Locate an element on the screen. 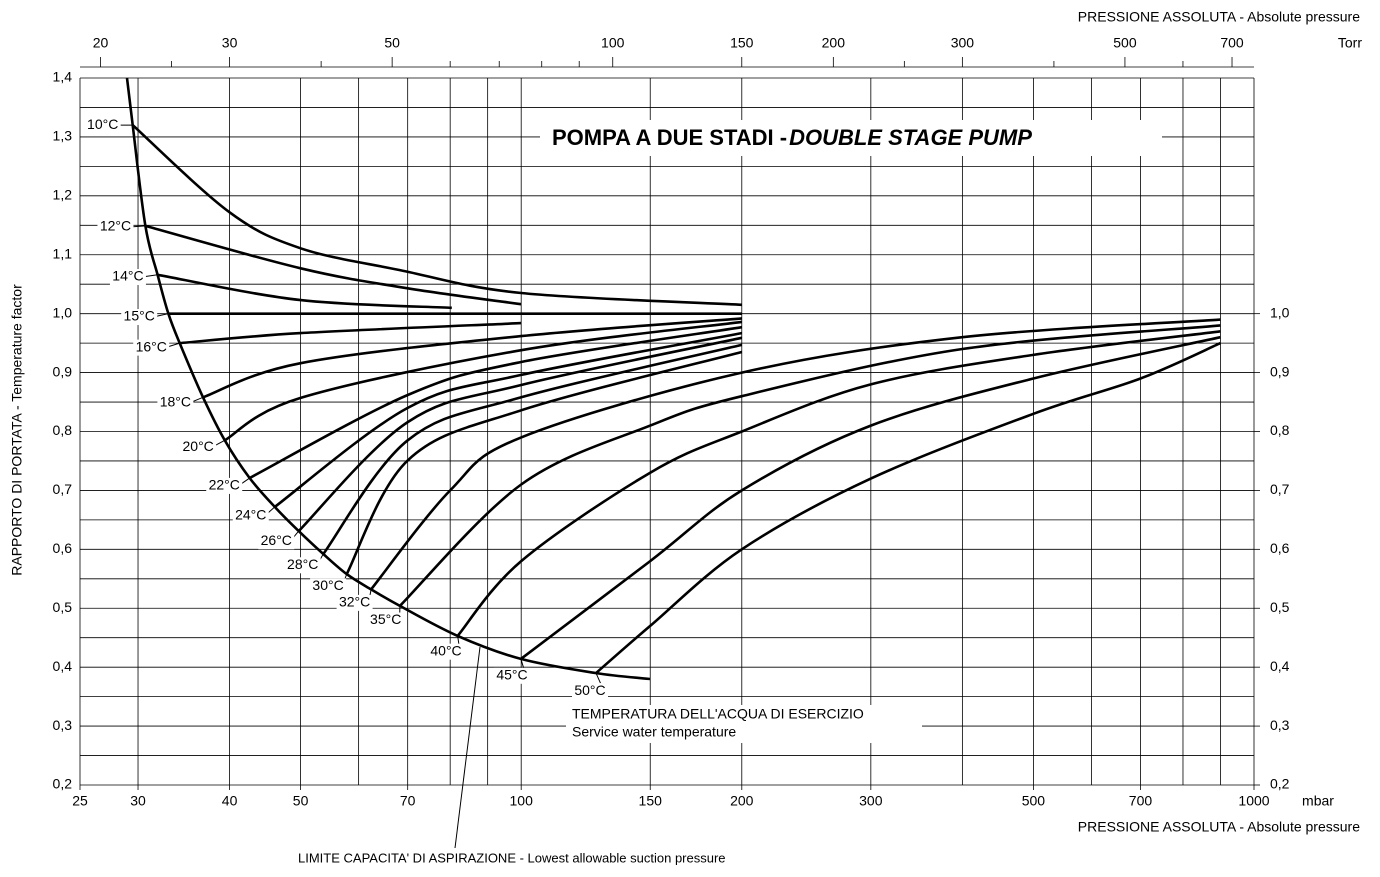 The width and height of the screenshot is (1380, 877). series-label: 30°C is located at coordinates (327, 585).